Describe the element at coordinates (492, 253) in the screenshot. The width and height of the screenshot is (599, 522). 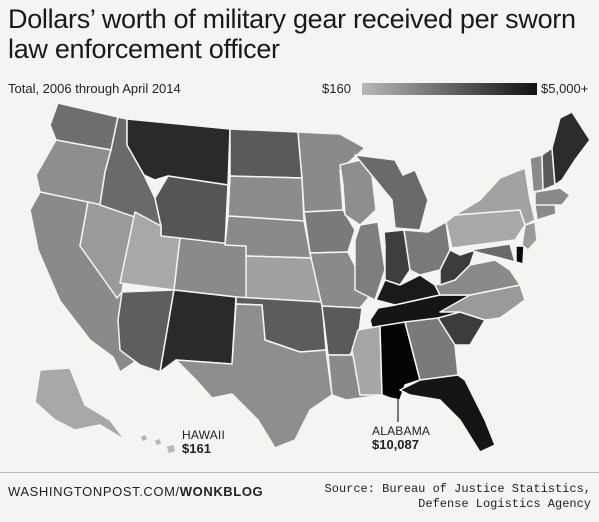
I see `state-maryland` at that location.